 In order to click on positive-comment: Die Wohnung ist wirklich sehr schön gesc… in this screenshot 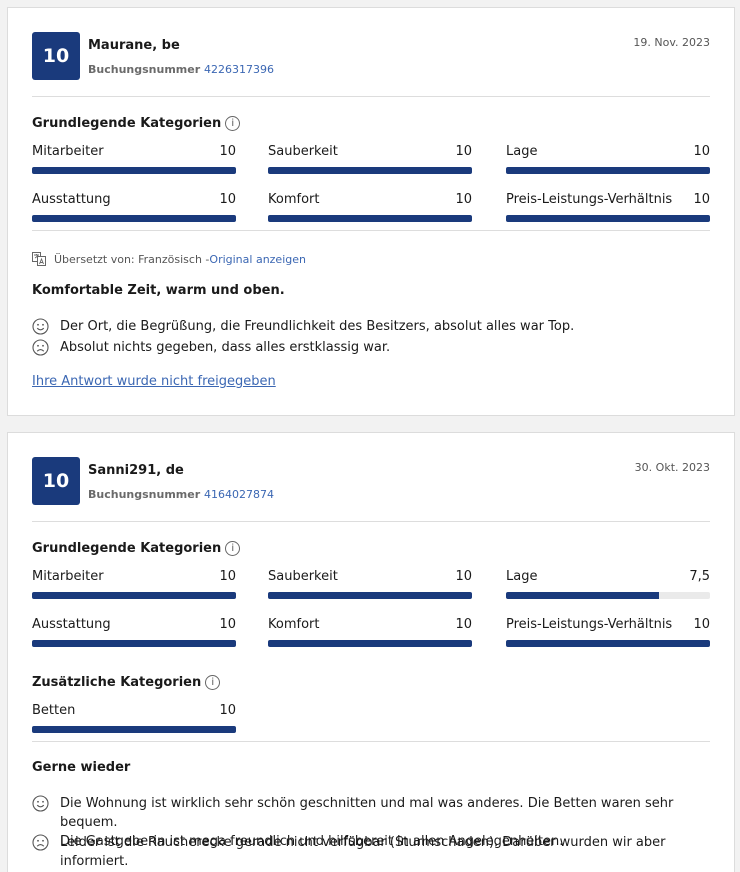, I will do `click(371, 822)`.